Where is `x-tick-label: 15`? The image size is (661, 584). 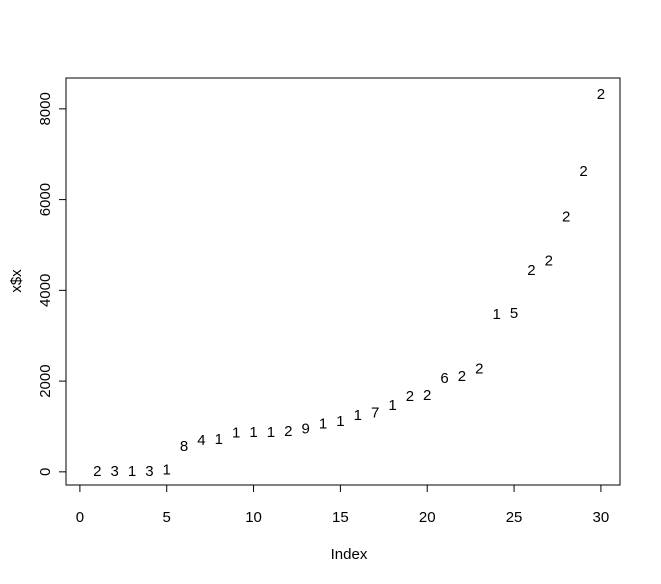 x-tick-label: 15 is located at coordinates (340, 517).